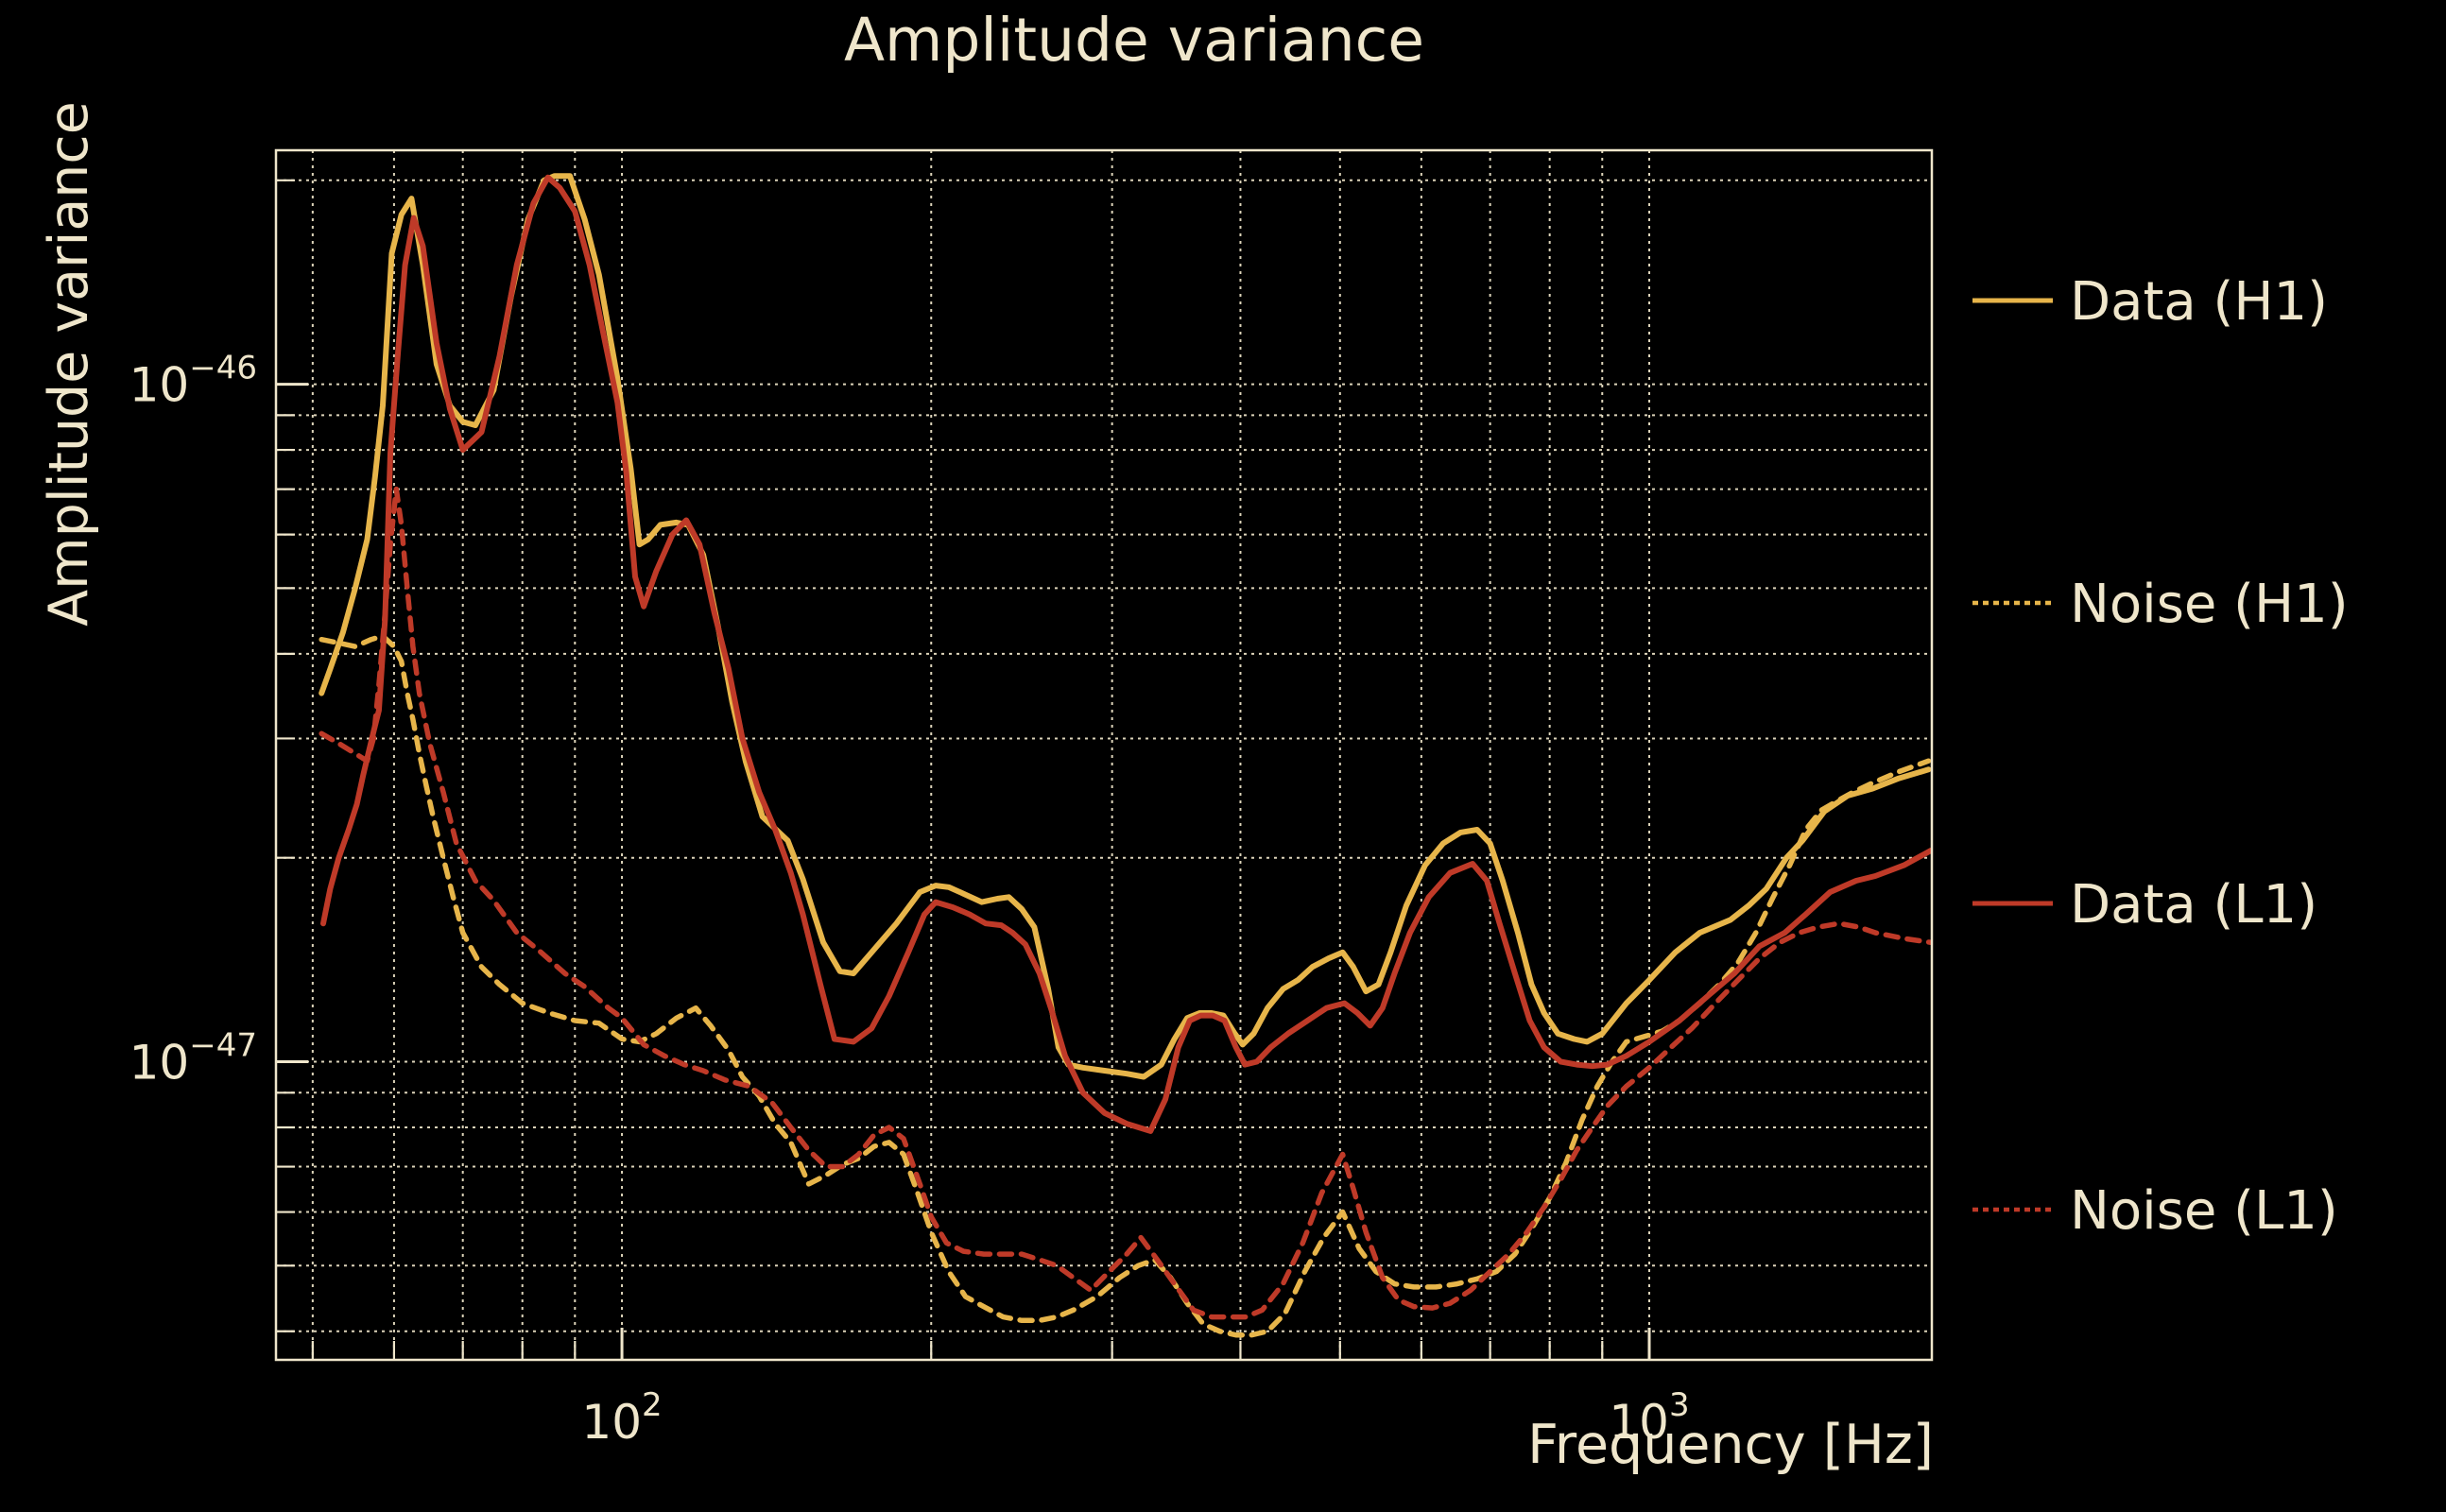  What do you see at coordinates (2193, 905) in the screenshot?
I see `legend-label: Data (L1)` at bounding box center [2193, 905].